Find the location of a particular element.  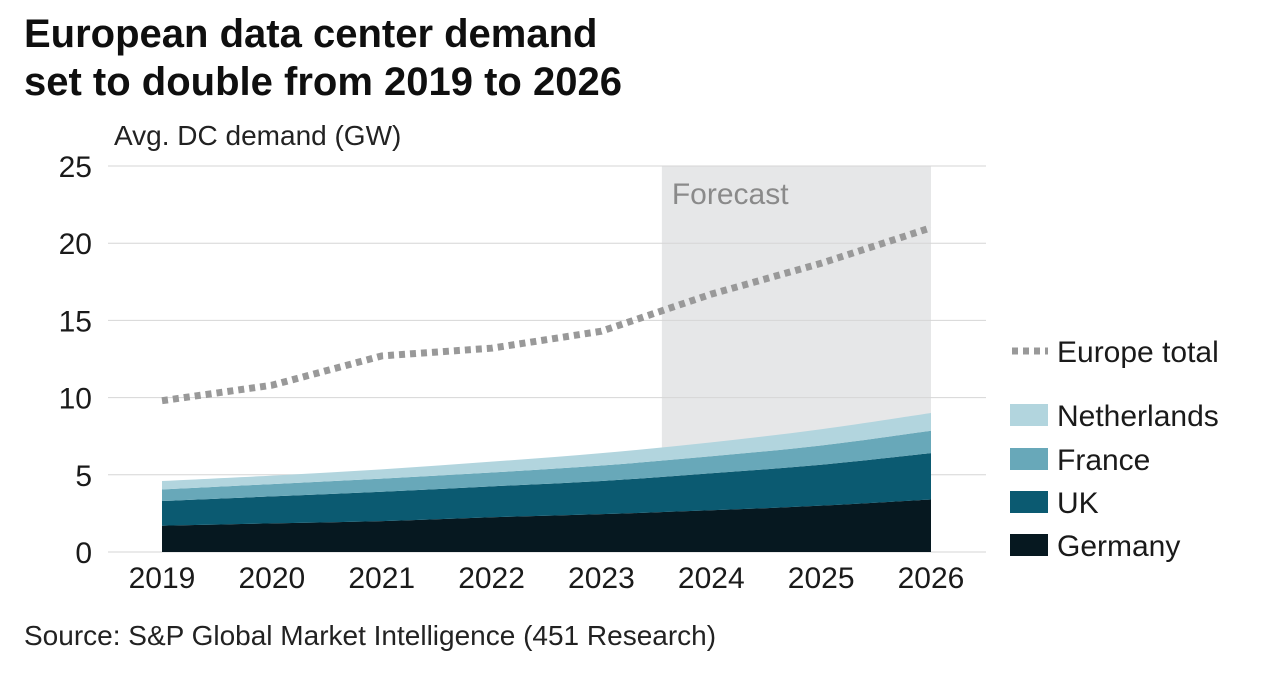

legend-label-netherlands: Netherlands is located at coordinates (1138, 416).